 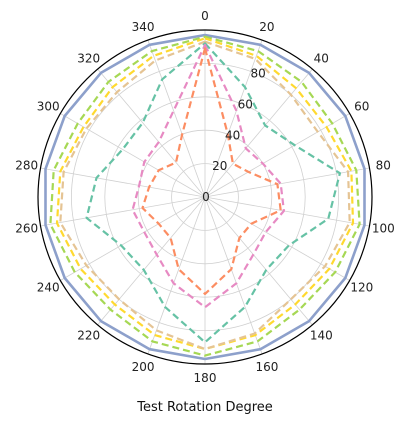 What do you see at coordinates (26, 228) in the screenshot?
I see `angle-tick-label: 260` at bounding box center [26, 228].